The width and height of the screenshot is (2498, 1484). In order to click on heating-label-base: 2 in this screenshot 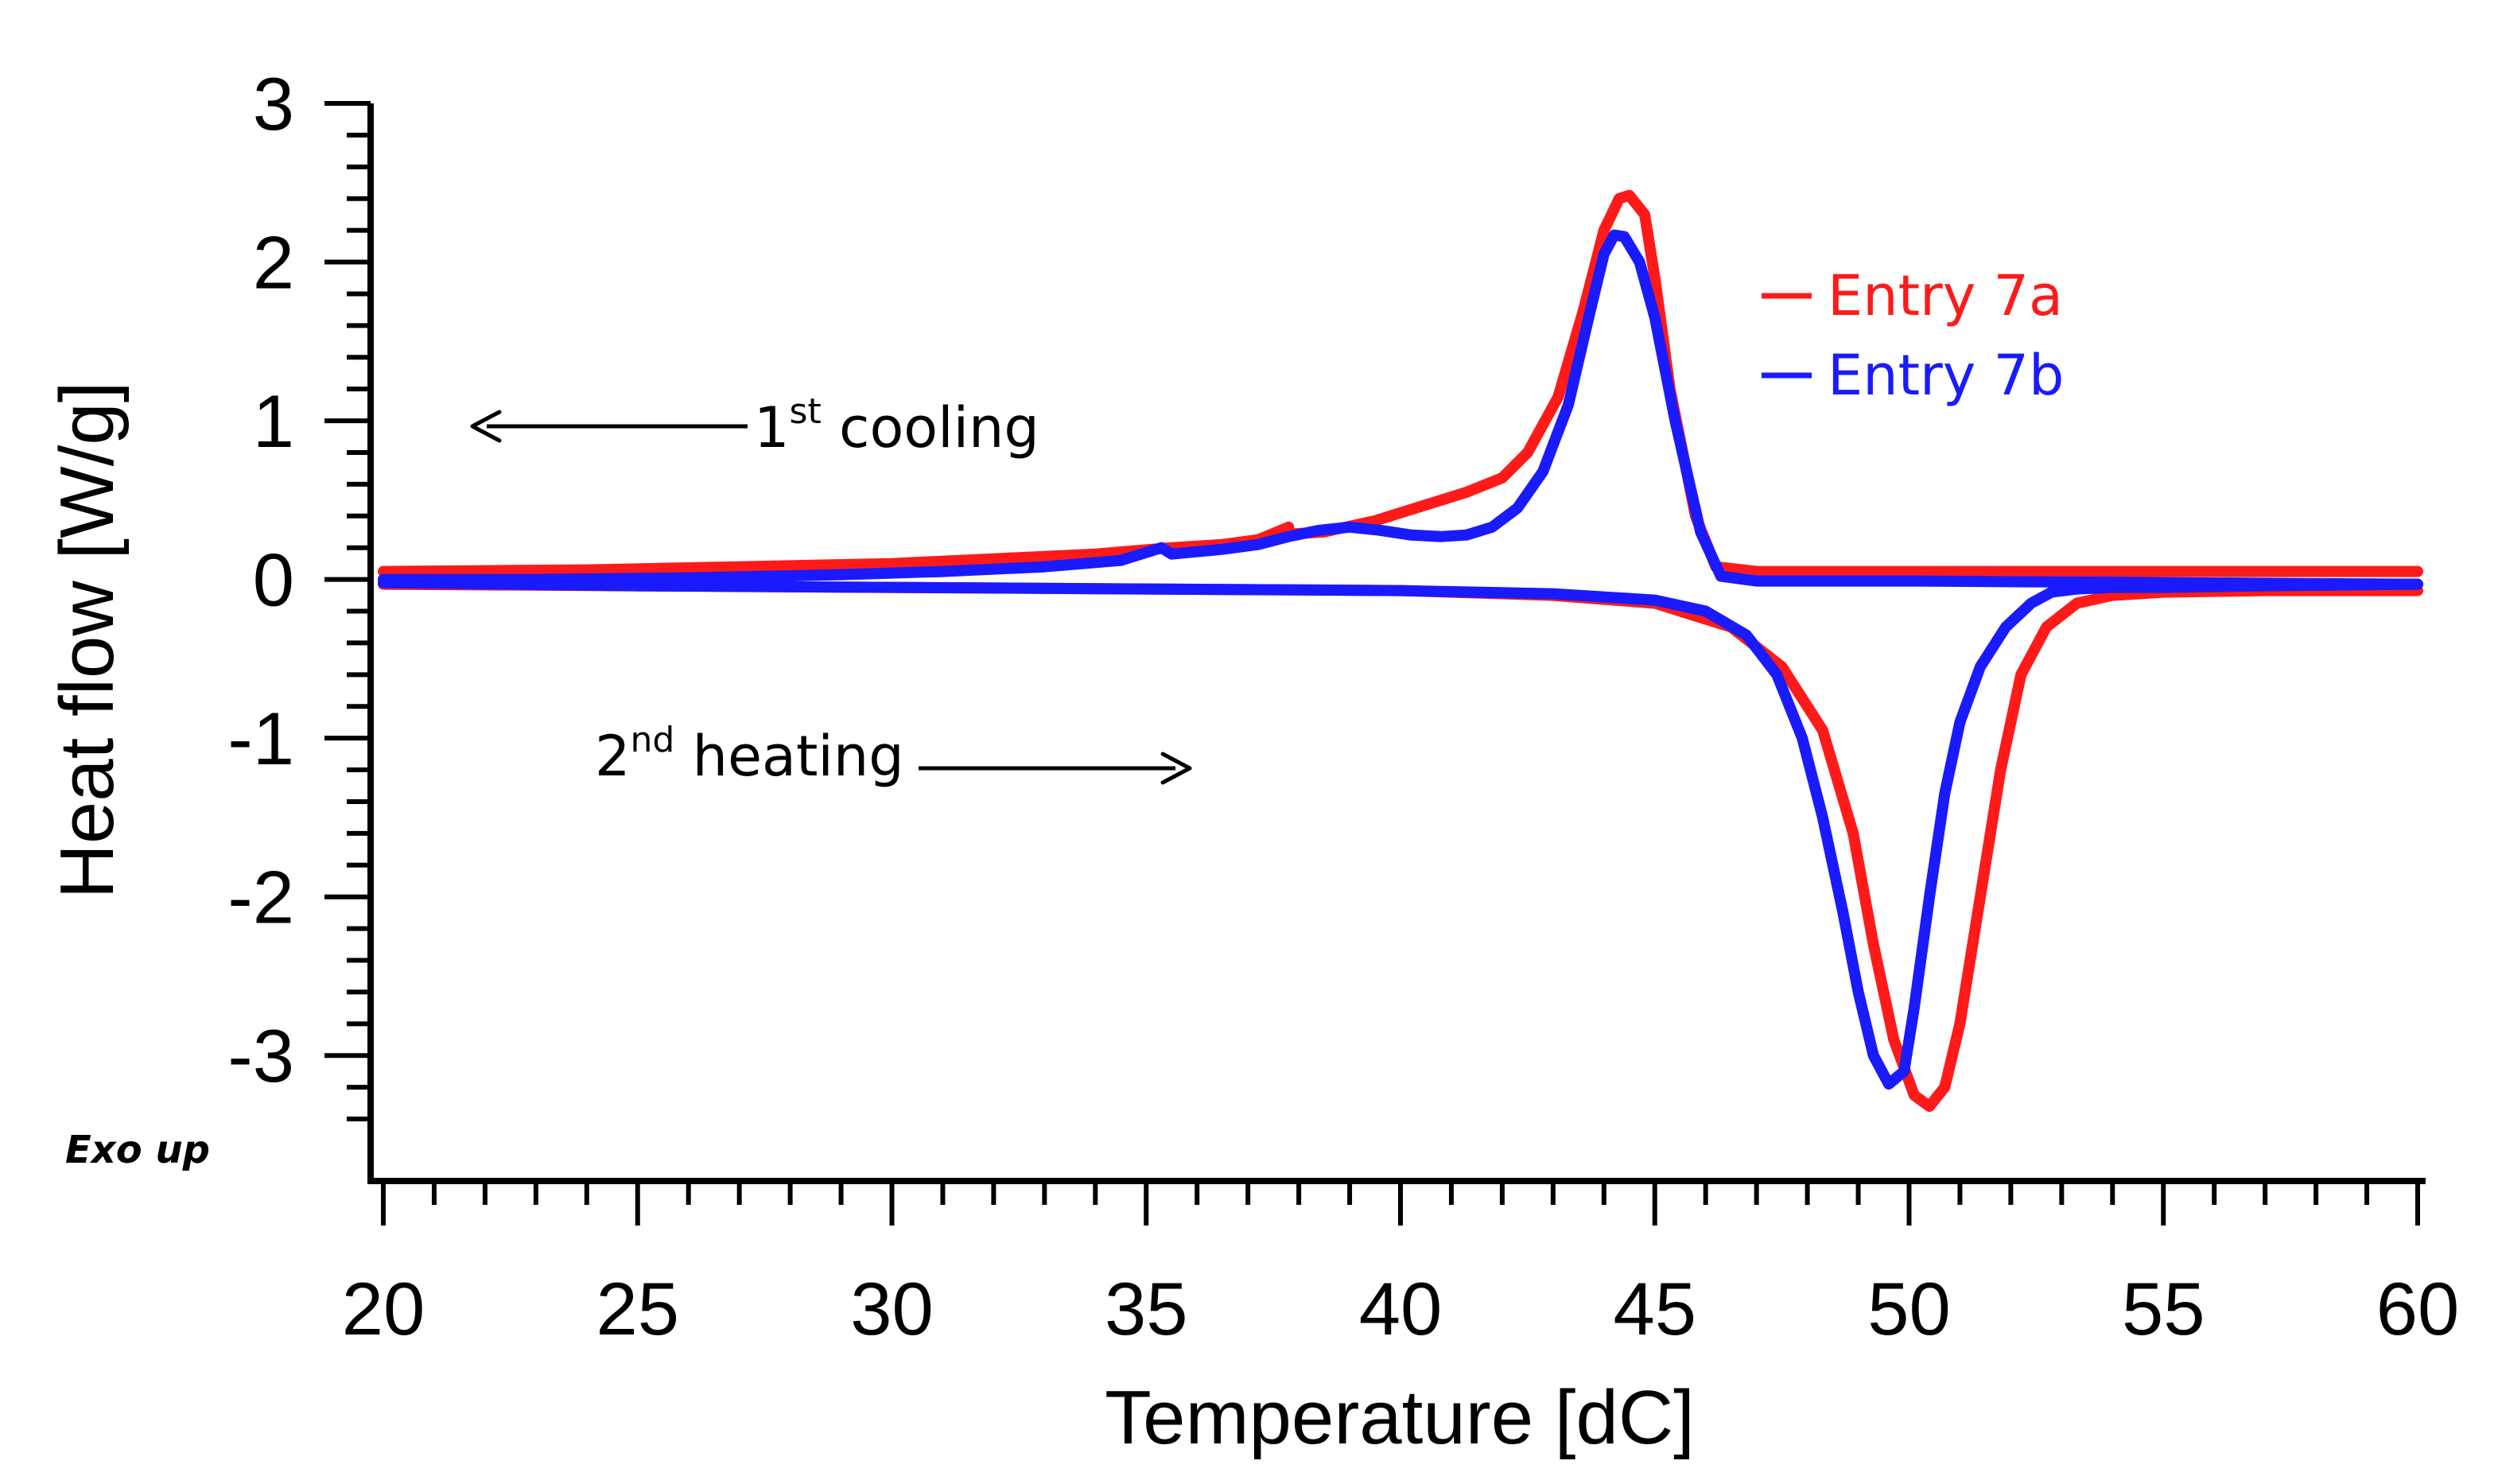, I will do `click(613, 756)`.